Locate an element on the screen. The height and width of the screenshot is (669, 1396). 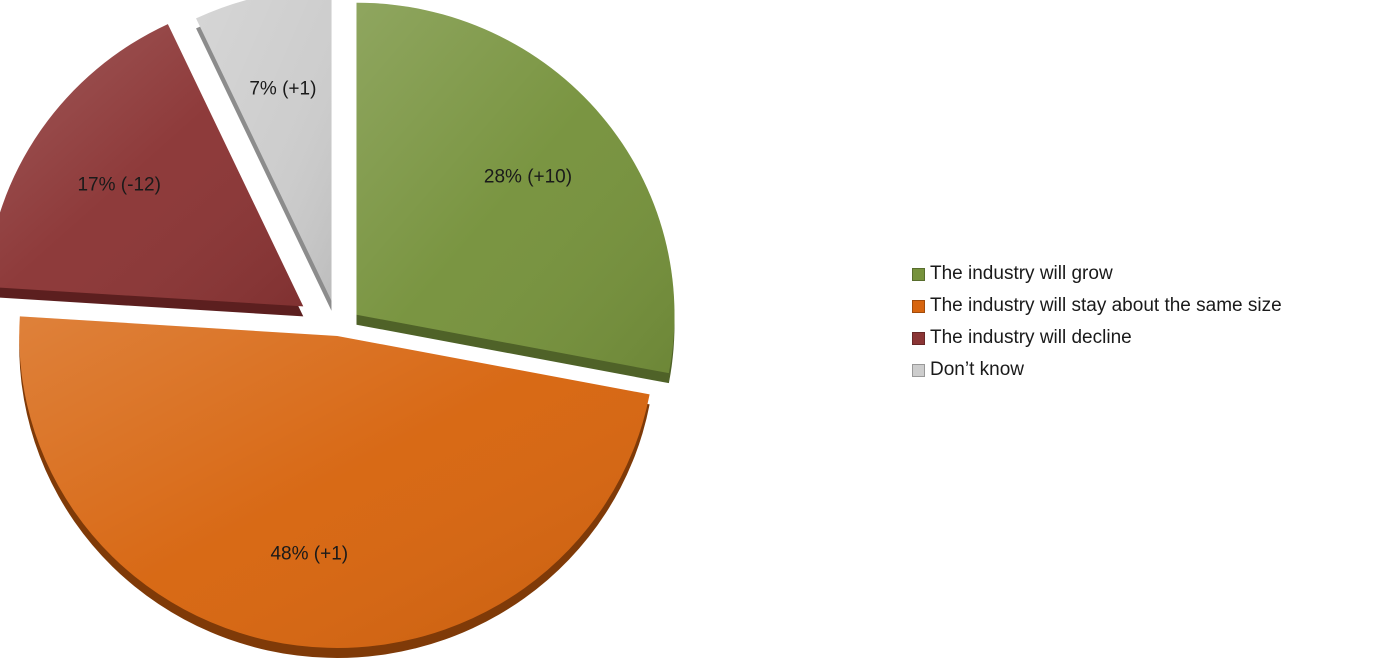
legend-label-decline: The industry will decline is located at coordinates (1031, 337).